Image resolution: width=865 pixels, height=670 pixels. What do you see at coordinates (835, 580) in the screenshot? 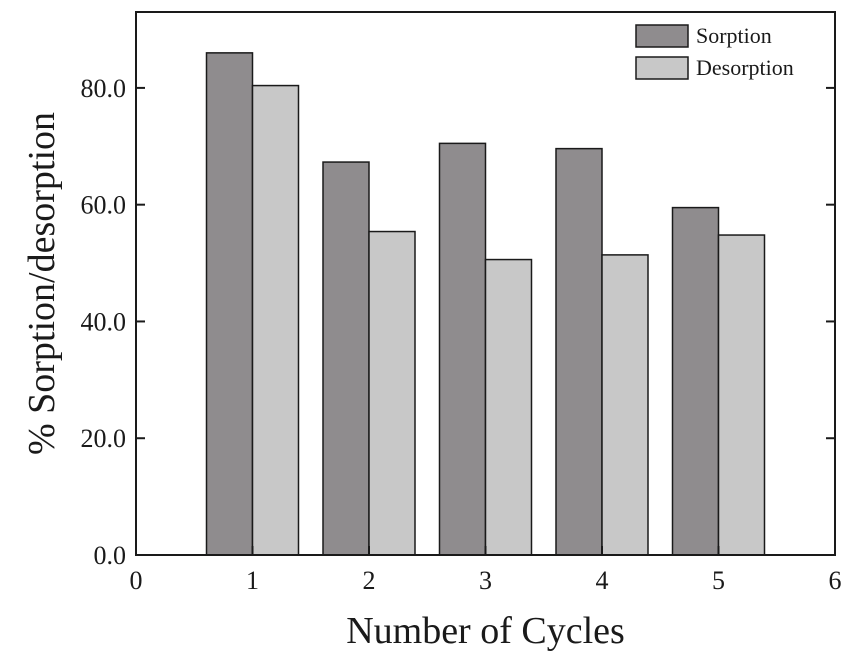
I see `x-tick-label: 6` at bounding box center [835, 580].